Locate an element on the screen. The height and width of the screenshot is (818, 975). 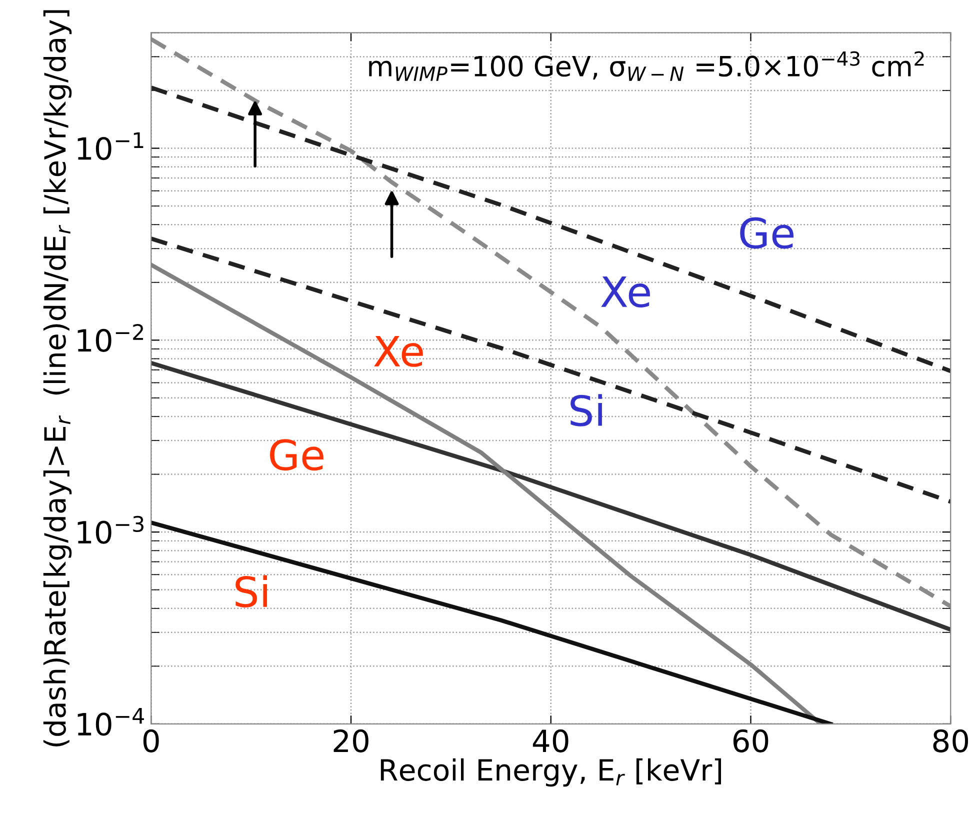
x-tick-label: 0 is located at coordinates (151, 740).